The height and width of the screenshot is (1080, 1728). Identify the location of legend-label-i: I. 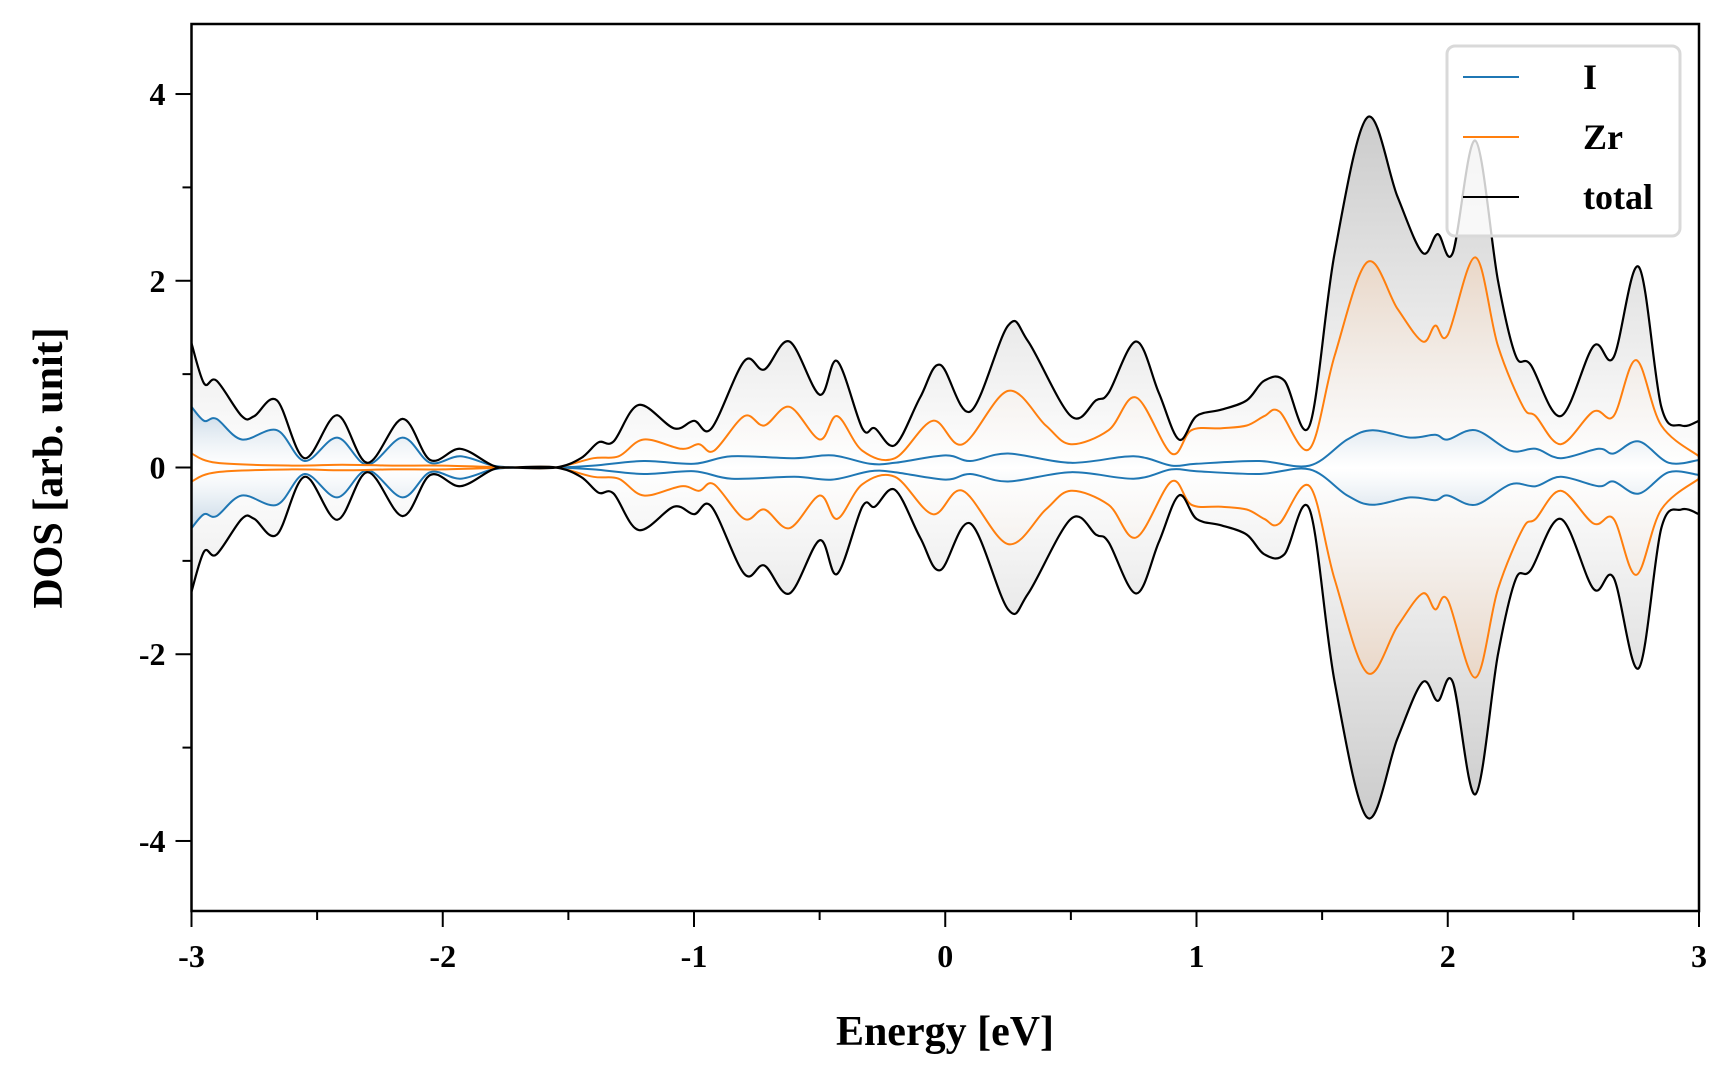
(1590, 77).